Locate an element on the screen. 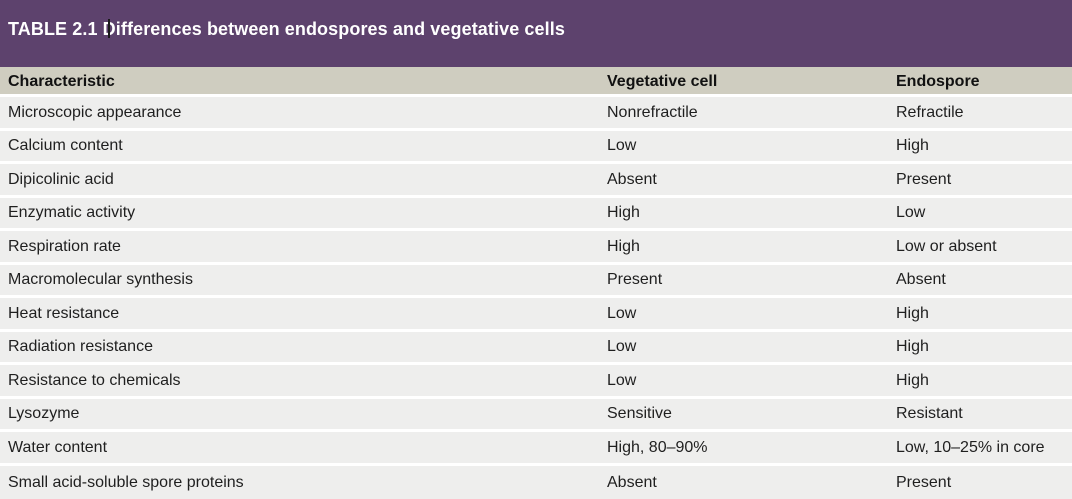 The height and width of the screenshot is (499, 1072). cell-endospore: Refractile is located at coordinates (980, 114).